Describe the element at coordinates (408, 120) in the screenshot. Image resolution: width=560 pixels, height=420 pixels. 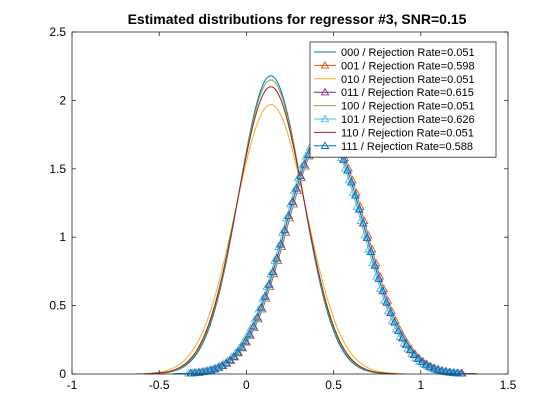
I see `legend-label: 101 / Rejection Rate=0.626` at that location.